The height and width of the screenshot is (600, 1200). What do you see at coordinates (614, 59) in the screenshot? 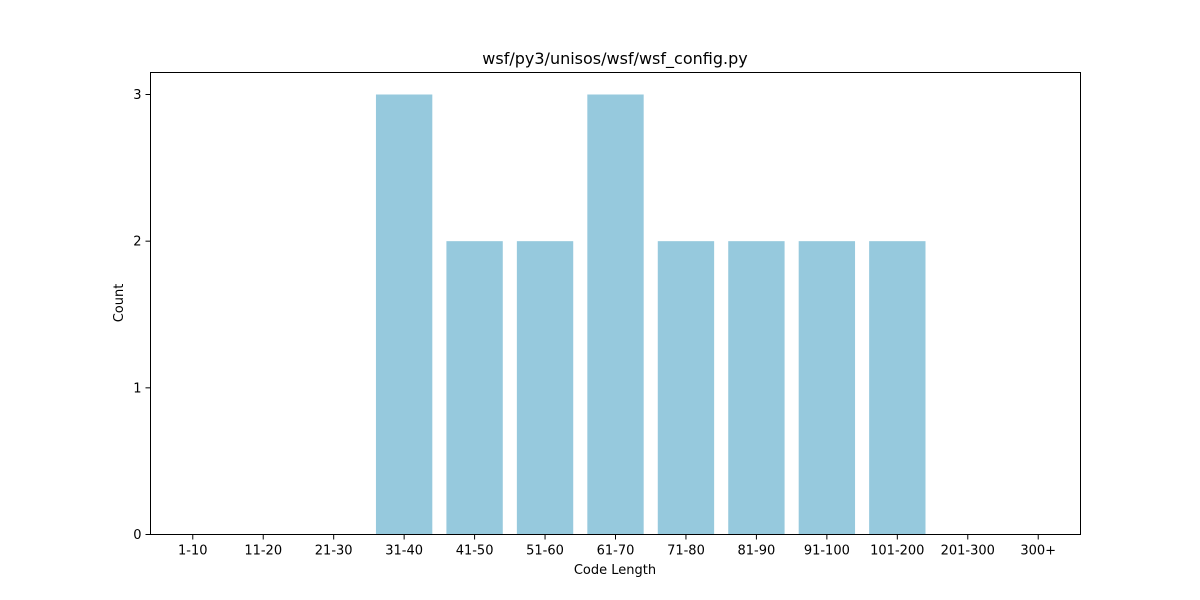
I see `chart-title: wsf/py3/unisos/wsf/wsf_config.py` at bounding box center [614, 59].